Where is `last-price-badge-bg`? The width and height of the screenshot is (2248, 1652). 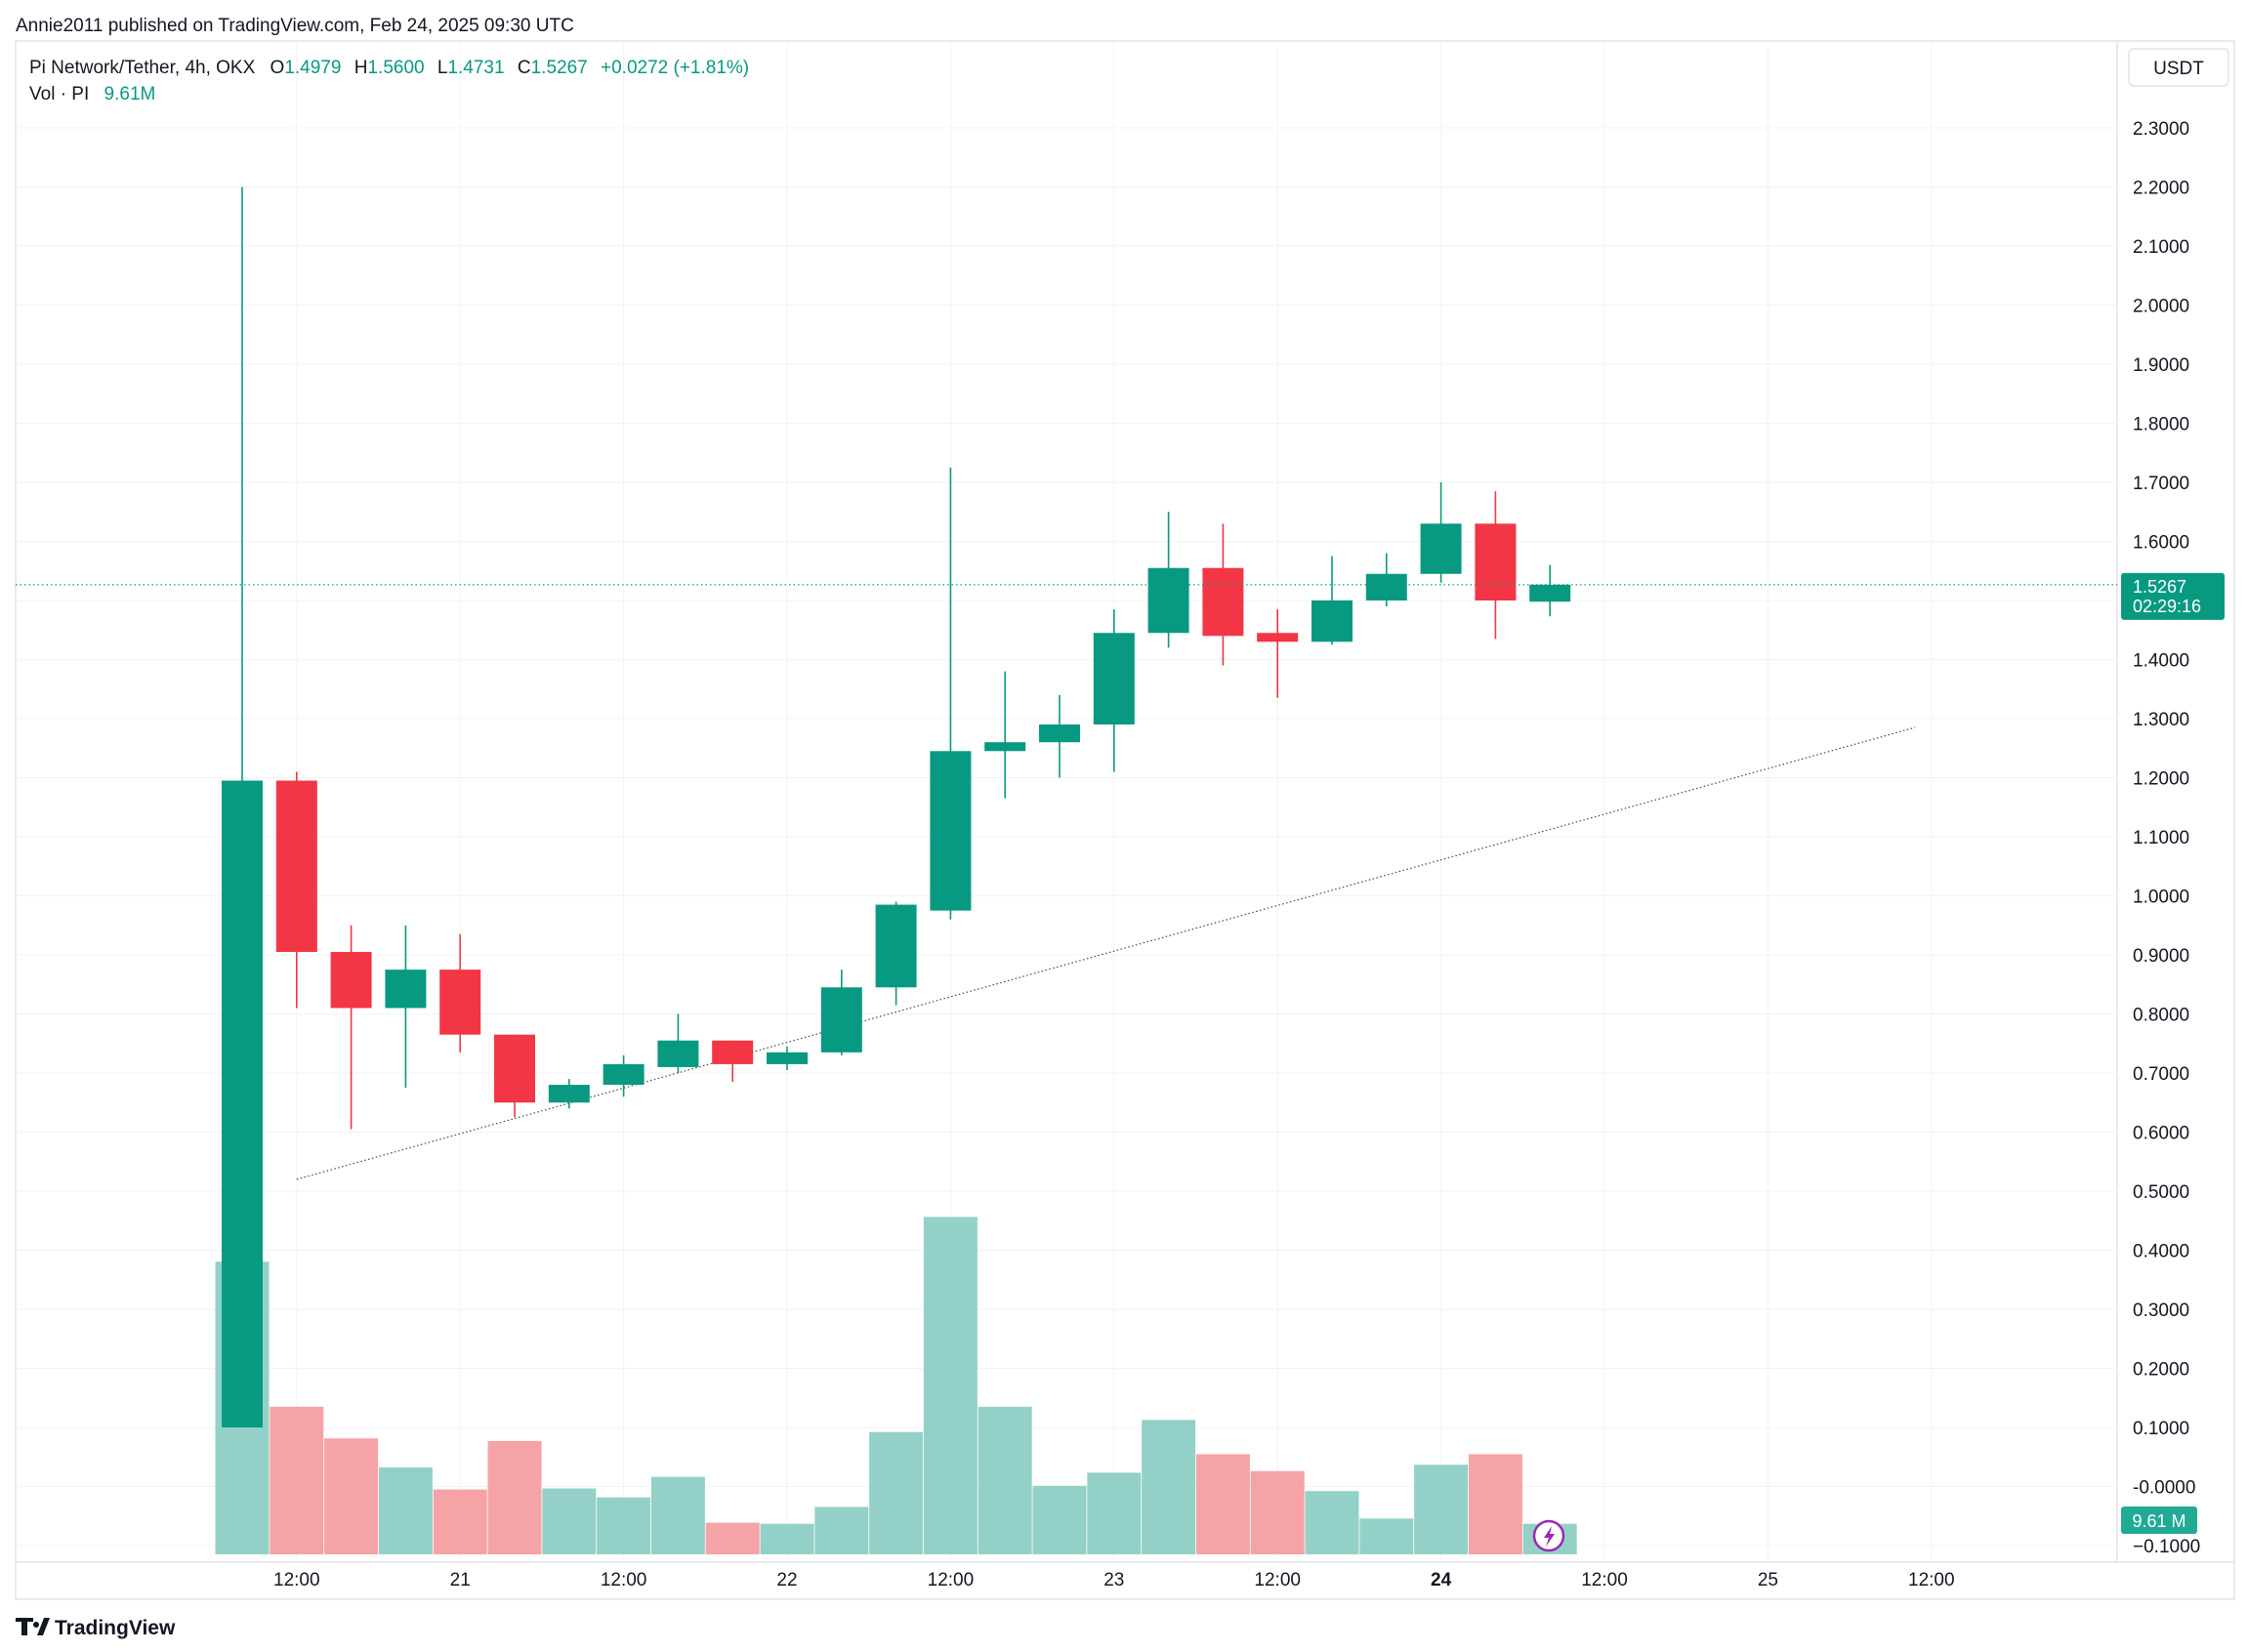 last-price-badge-bg is located at coordinates (2173, 596).